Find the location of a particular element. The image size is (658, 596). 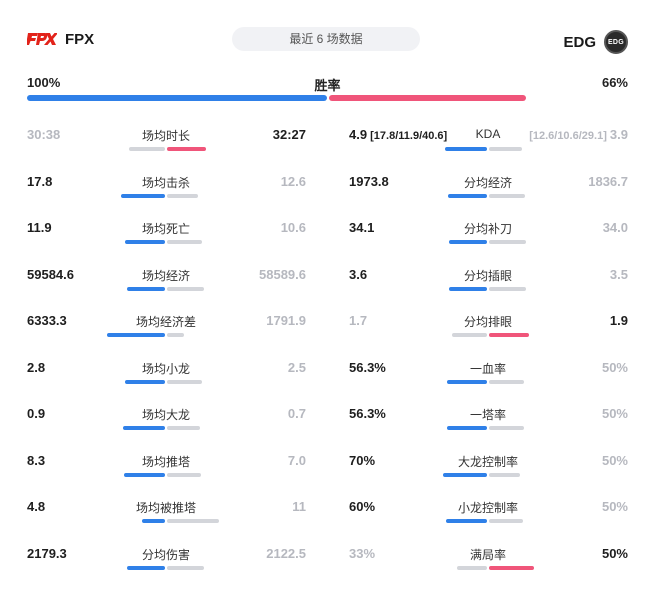

value-text: 2.8 is located at coordinates (36, 367).